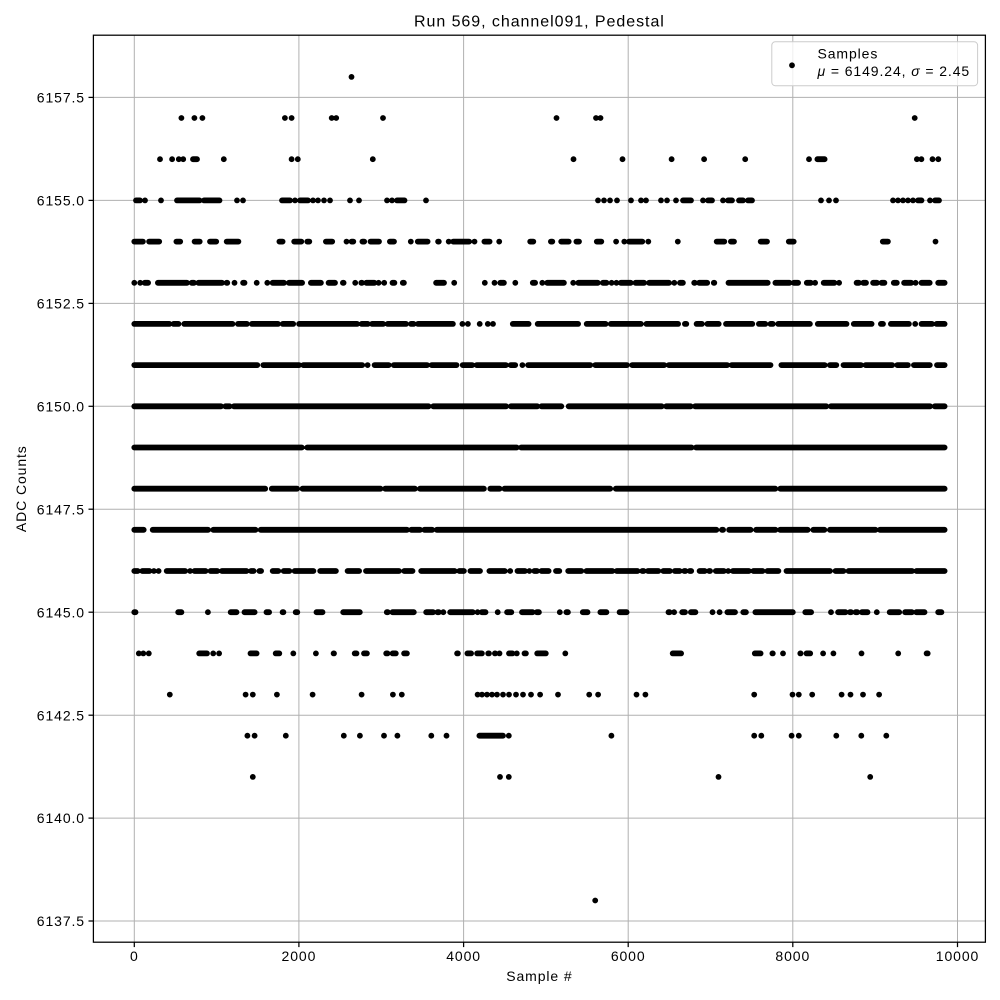  What do you see at coordinates (299, 956) in the screenshot?
I see `svg-text: 2000` at bounding box center [299, 956].